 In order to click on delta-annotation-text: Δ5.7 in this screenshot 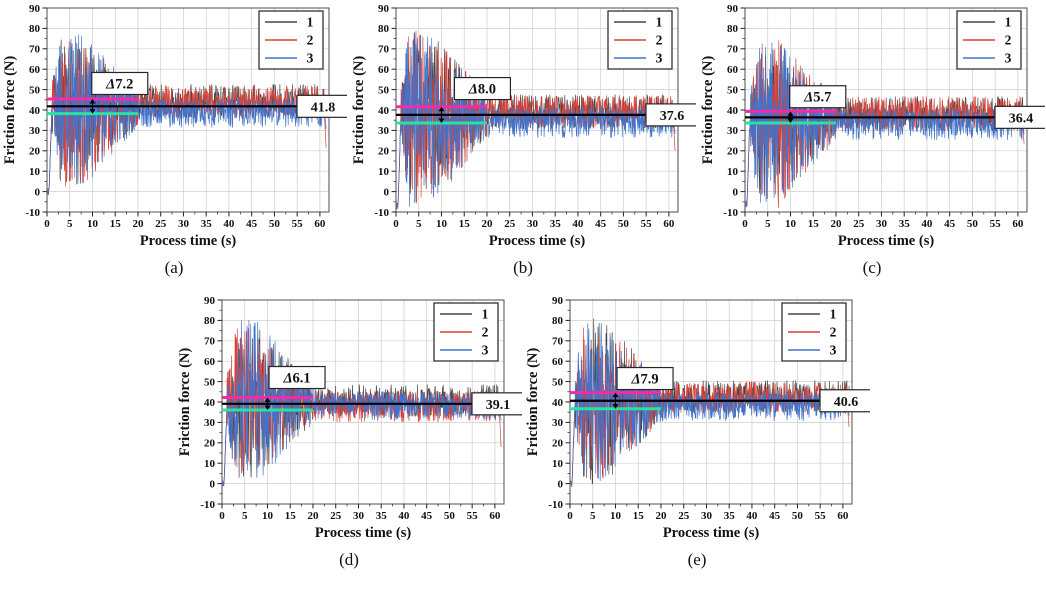, I will do `click(817, 98)`.